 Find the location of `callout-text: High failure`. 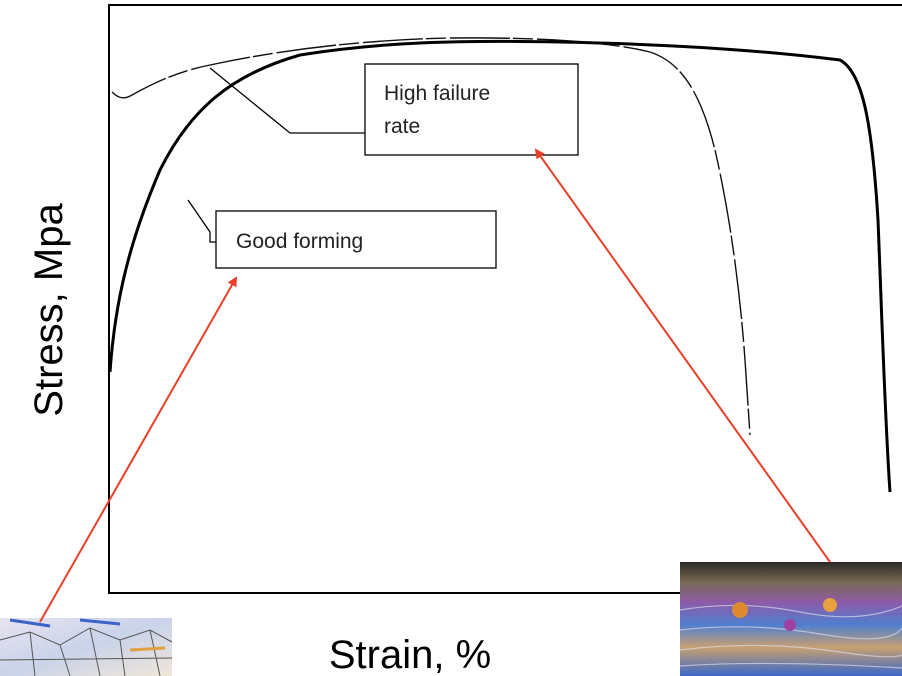

callout-text: High failure is located at coordinates (437, 93).